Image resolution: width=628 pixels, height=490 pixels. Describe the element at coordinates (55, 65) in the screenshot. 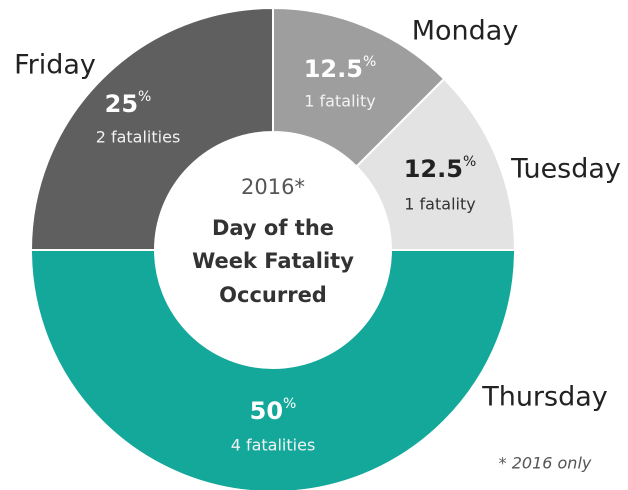

I see `category-label: Friday` at that location.